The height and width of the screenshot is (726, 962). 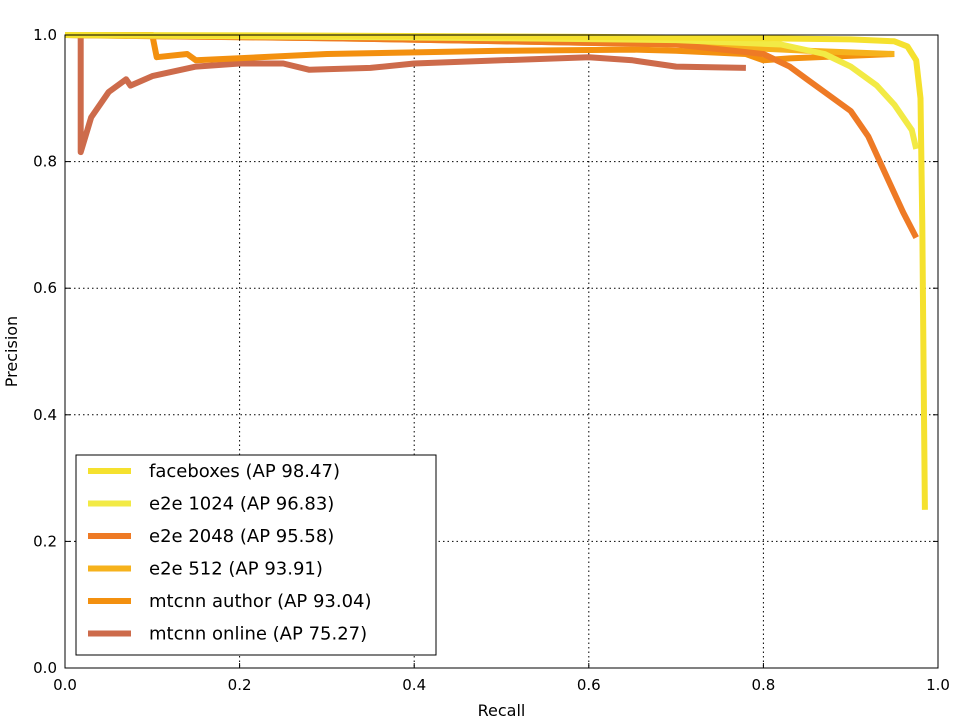 I want to click on x-tick-label: 0.2, so click(x=240, y=685).